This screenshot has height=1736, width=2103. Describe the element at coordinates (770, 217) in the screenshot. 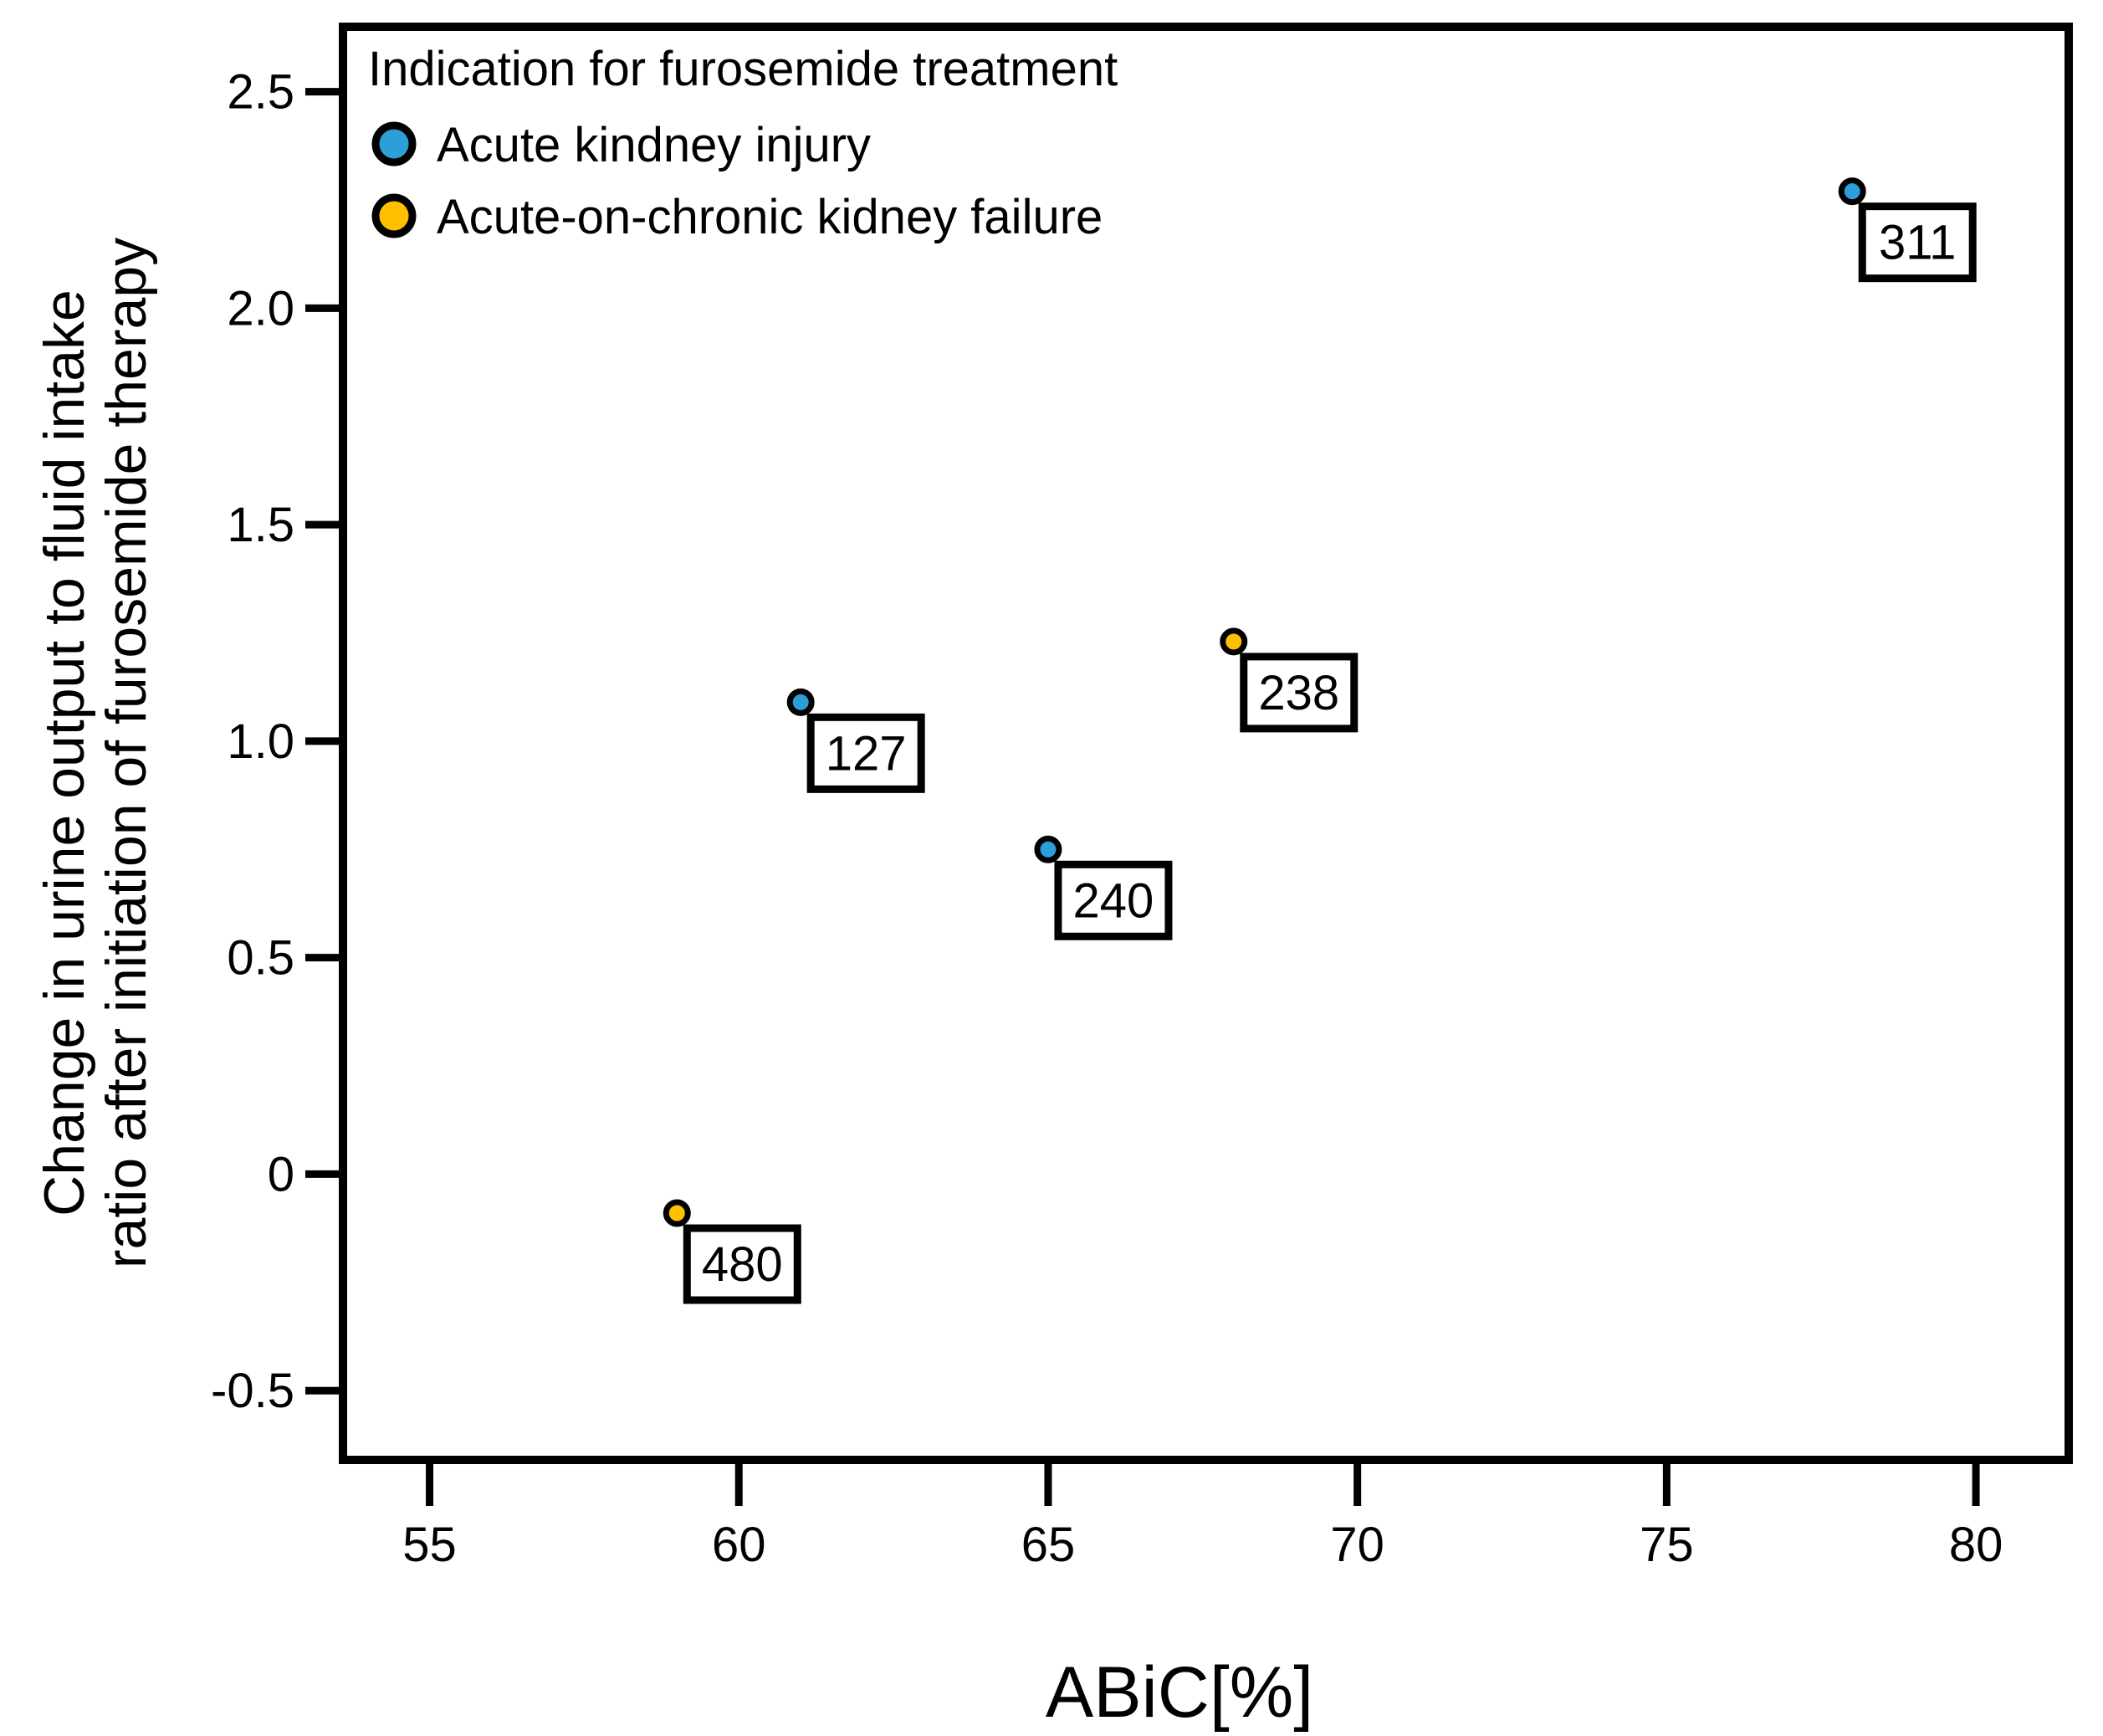

I see `legend-item-label-aocf: Acute-on-chronic kidney failure` at that location.